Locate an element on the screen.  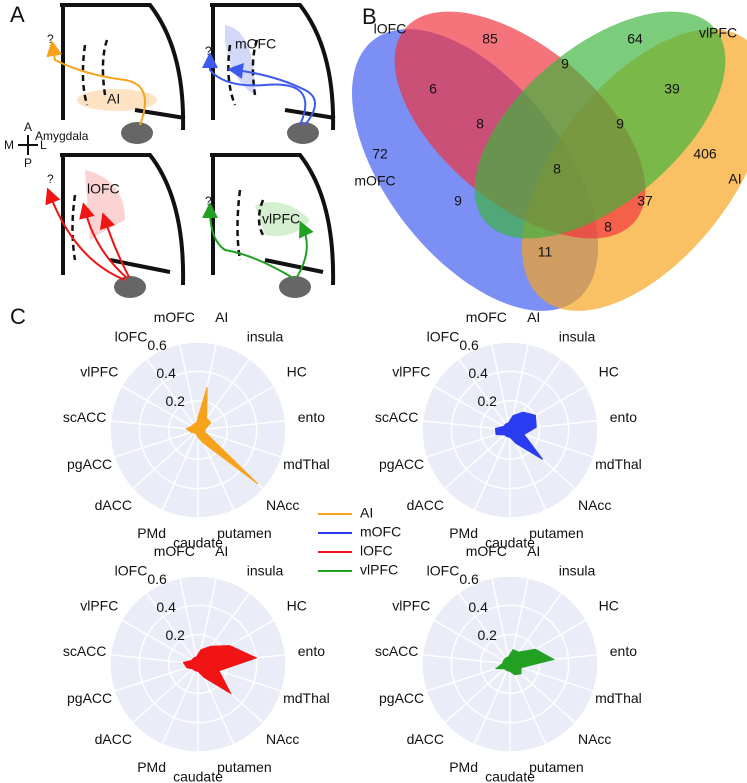
compass-label: P is located at coordinates (28, 163).